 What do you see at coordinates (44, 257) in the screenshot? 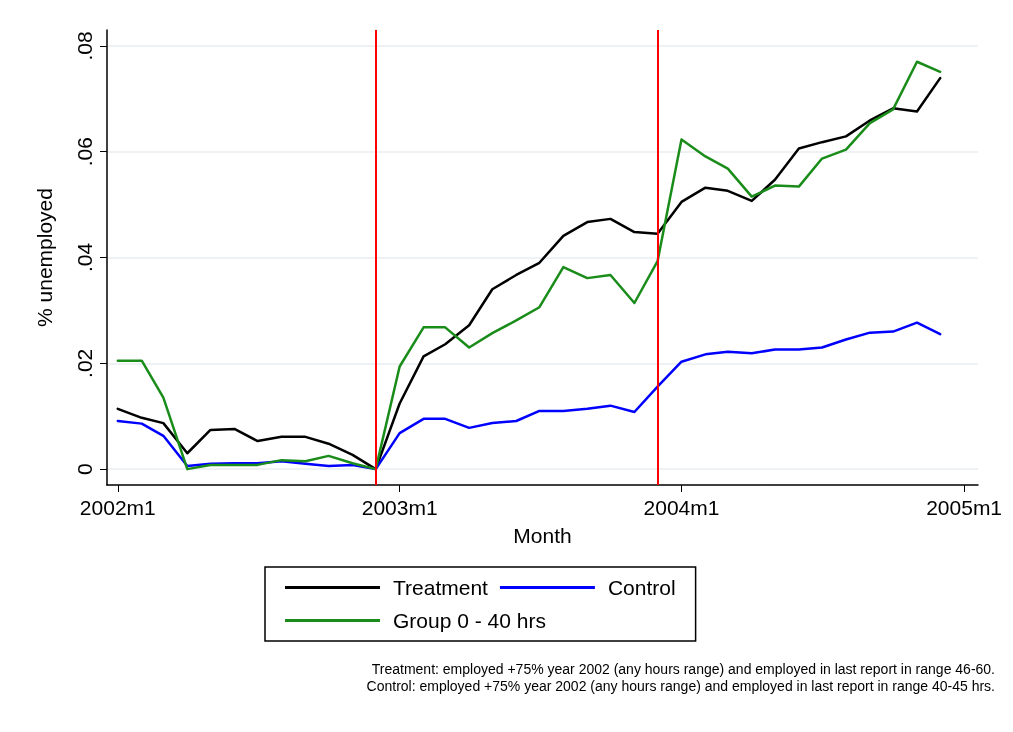
I see `y-axis-title: % unemployed` at bounding box center [44, 257].